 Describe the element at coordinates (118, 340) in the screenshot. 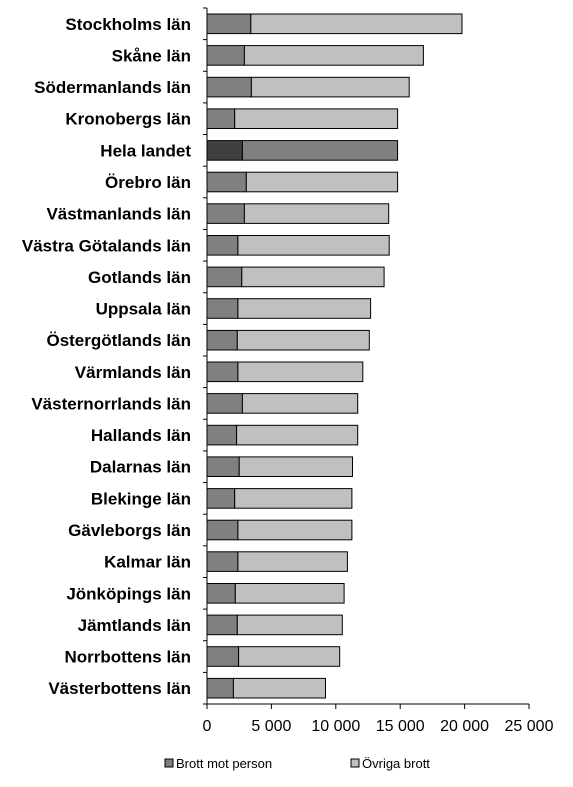

I see `category-label: Östergötlands län` at that location.